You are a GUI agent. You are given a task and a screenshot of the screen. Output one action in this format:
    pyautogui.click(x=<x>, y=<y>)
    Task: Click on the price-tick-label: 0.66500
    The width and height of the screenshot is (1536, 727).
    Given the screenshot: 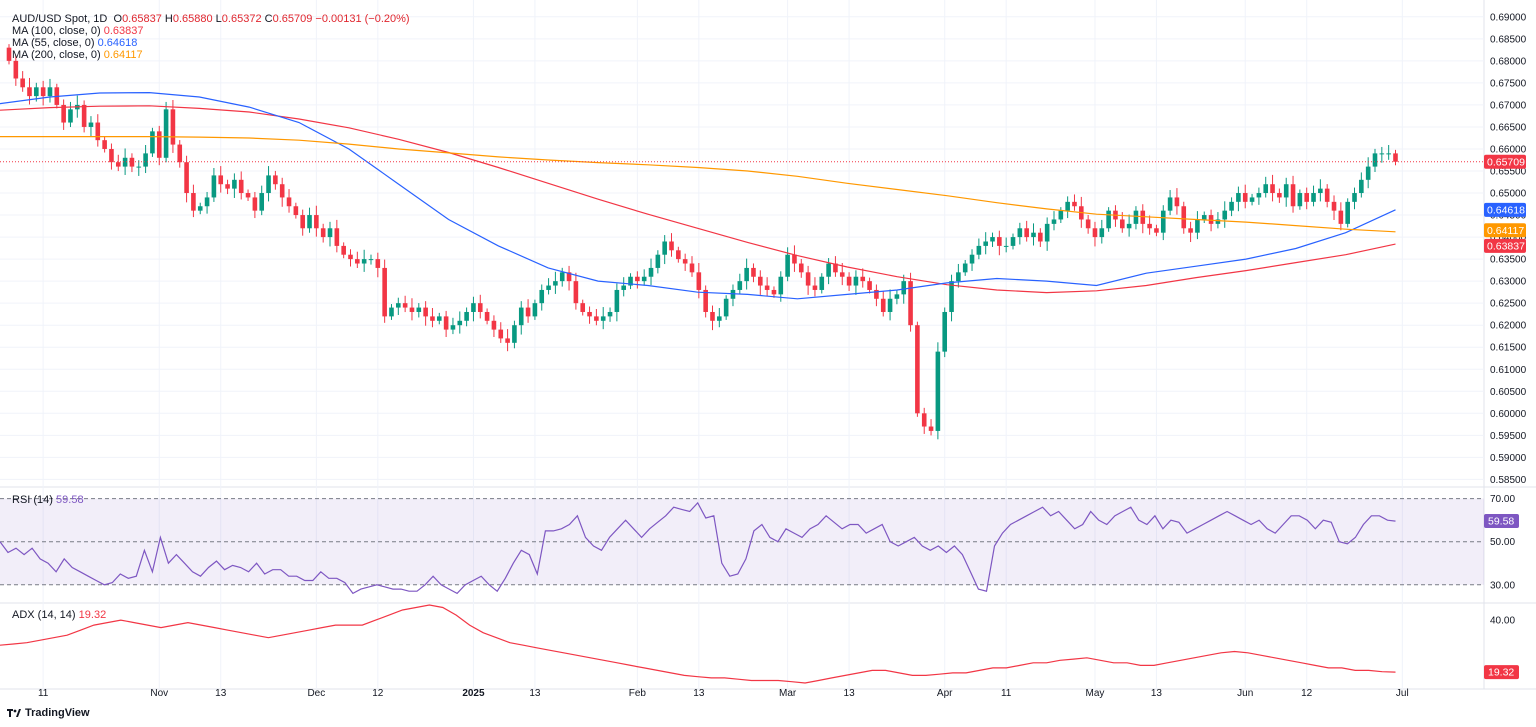 What is the action you would take?
    pyautogui.click(x=1508, y=127)
    